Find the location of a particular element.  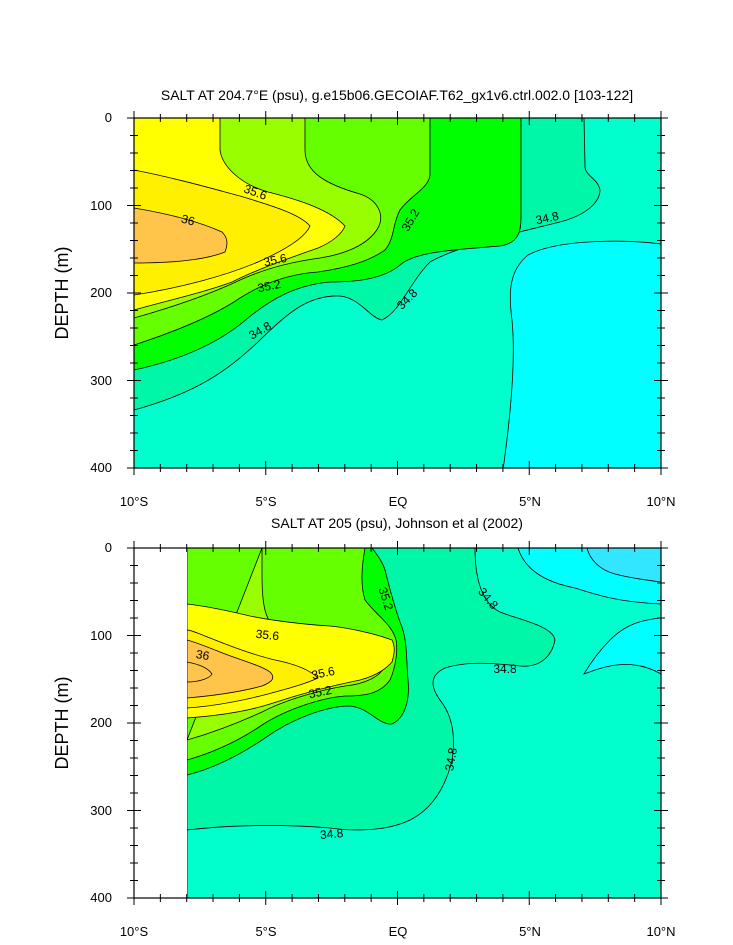

bottom-clabel-7: 34.8 is located at coordinates (451, 759).